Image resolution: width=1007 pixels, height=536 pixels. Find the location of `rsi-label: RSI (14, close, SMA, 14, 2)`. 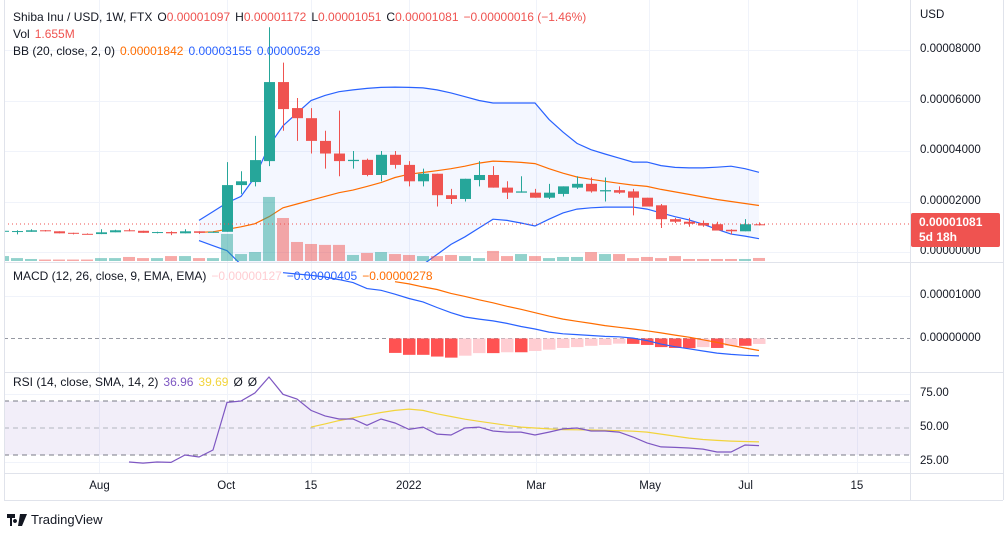

rsi-label: RSI (14, close, SMA, 14, 2) is located at coordinates (86, 382).